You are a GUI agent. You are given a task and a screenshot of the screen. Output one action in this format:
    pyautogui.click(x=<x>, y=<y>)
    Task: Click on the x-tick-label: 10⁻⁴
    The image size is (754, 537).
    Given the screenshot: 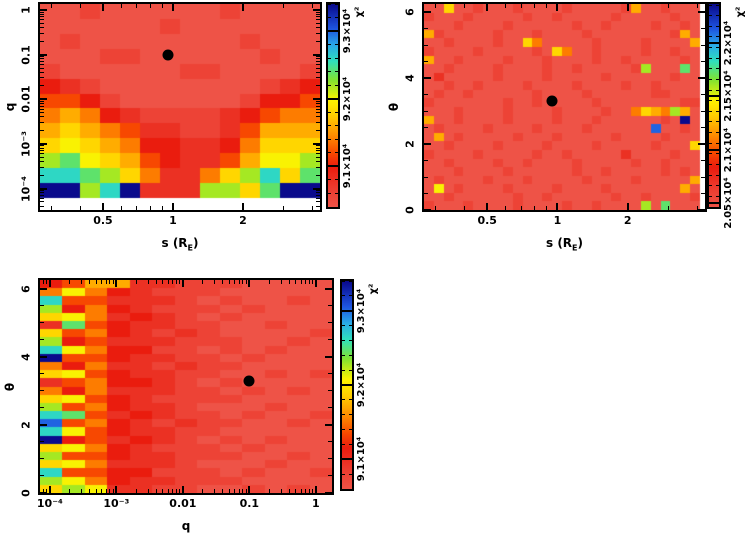 What is the action you would take?
    pyautogui.click(x=49, y=503)
    